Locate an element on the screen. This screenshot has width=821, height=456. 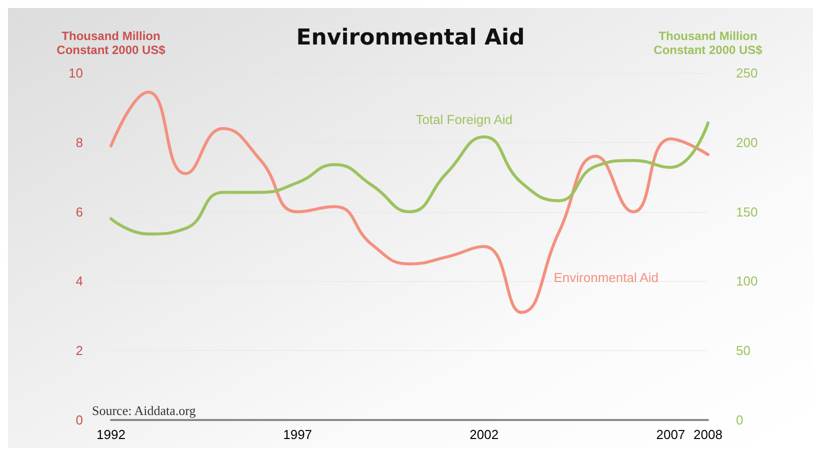
y-tick-label: 2 is located at coordinates (79, 350).